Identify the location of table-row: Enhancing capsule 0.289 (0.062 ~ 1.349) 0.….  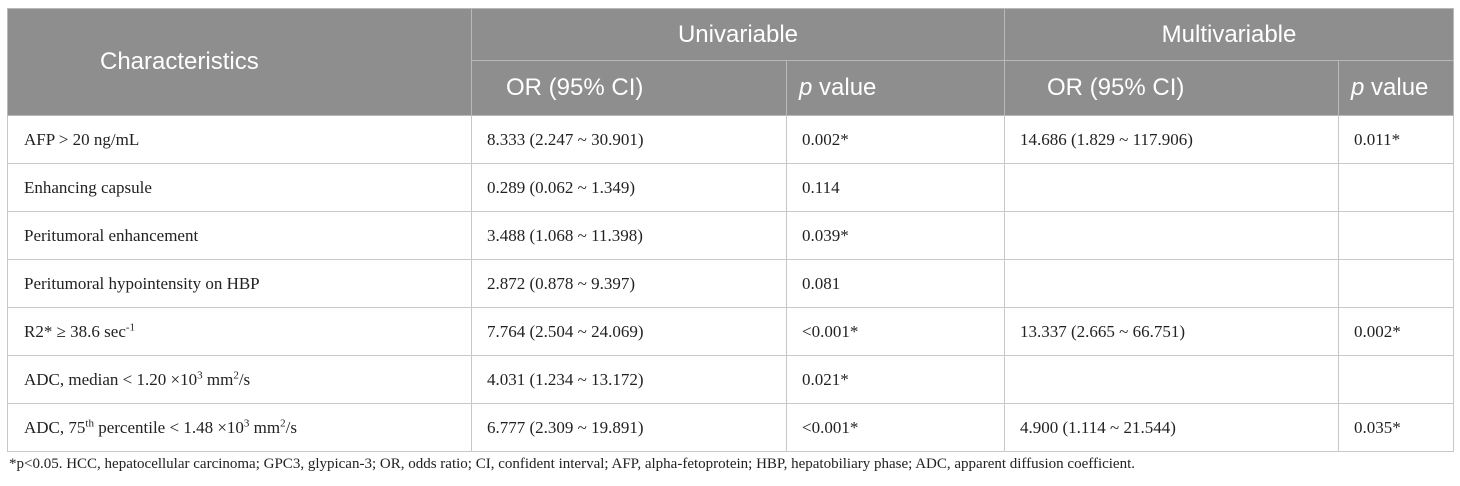
(730, 187).